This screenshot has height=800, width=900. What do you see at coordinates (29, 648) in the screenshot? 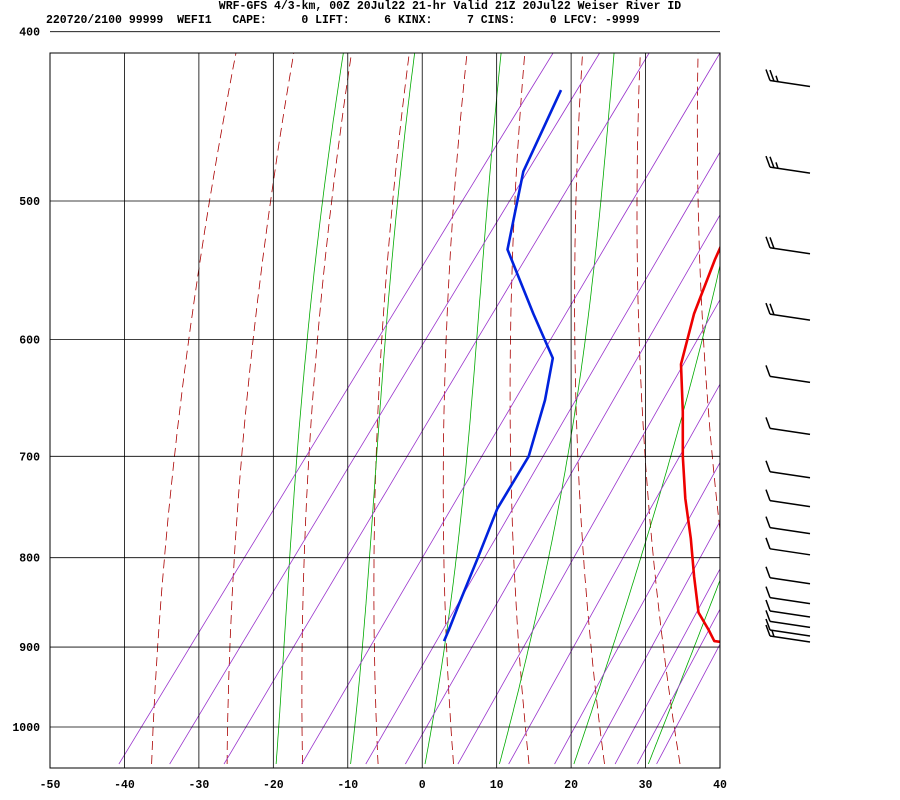
I see `y-tick-label: 900` at bounding box center [29, 648].